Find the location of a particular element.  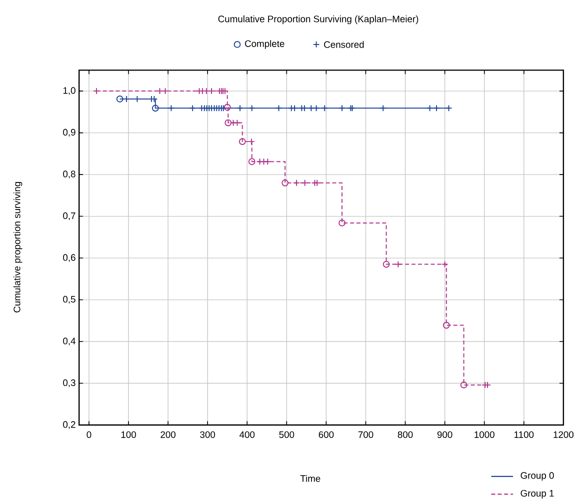

chart-title: Cumulative Proportion Surviving (Kaplan–Meier) is located at coordinates (318, 19).